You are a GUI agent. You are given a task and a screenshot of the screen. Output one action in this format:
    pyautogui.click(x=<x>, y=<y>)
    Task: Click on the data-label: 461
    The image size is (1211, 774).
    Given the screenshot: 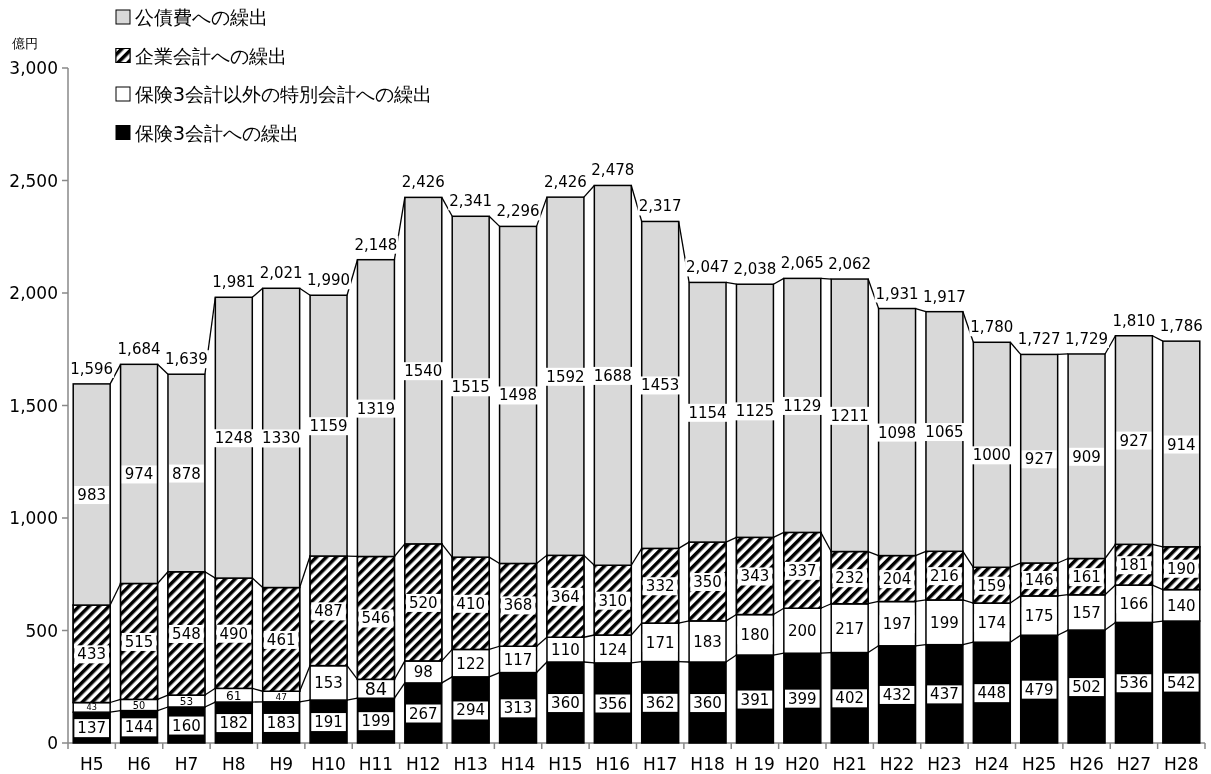 What is the action you would take?
    pyautogui.click(x=281, y=639)
    